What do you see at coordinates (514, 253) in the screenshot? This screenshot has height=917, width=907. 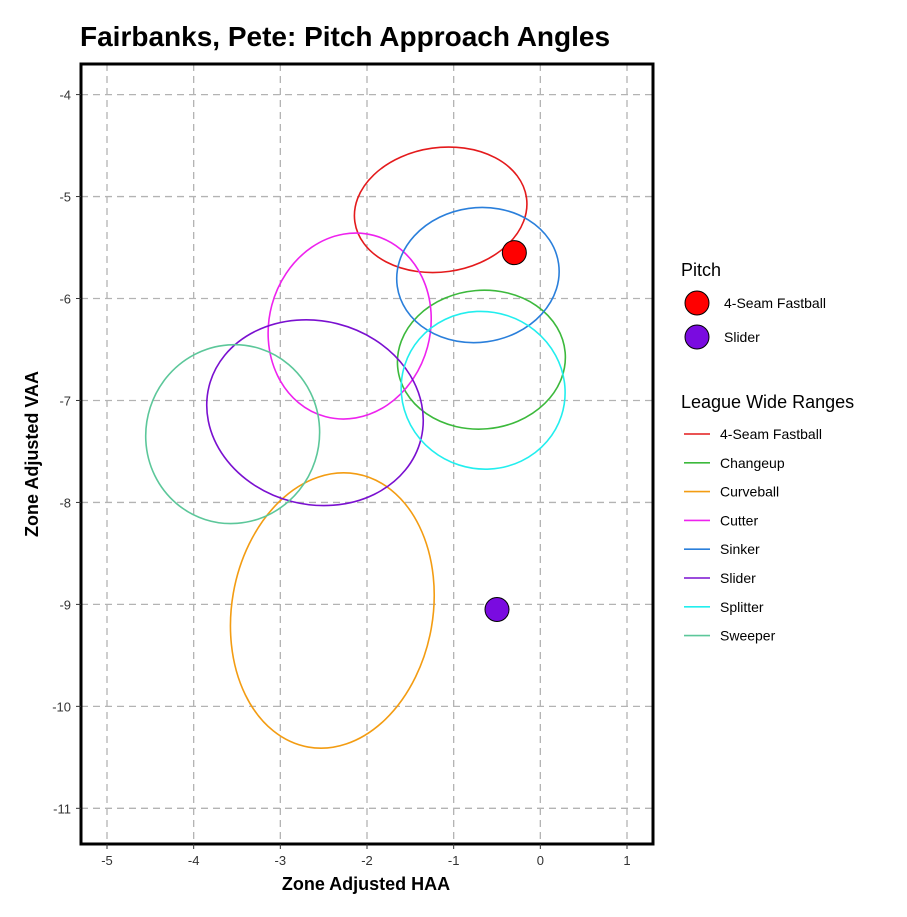 I see `point-4-seam-fastball` at bounding box center [514, 253].